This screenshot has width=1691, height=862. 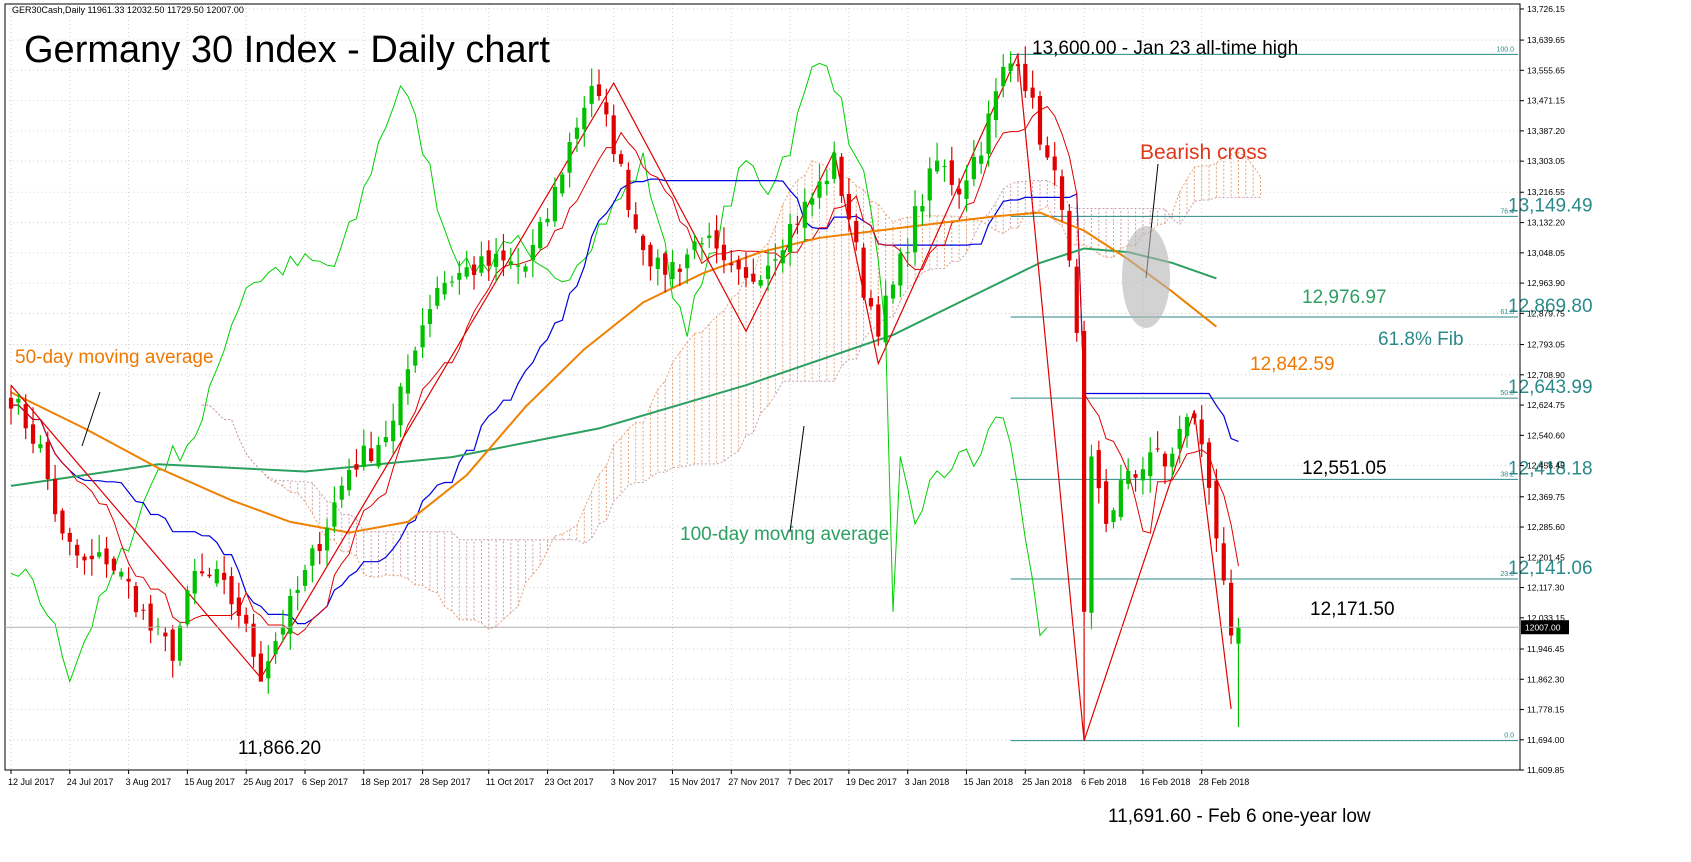 I want to click on annotation-kijun-value: 12,551.05, so click(x=1344, y=468).